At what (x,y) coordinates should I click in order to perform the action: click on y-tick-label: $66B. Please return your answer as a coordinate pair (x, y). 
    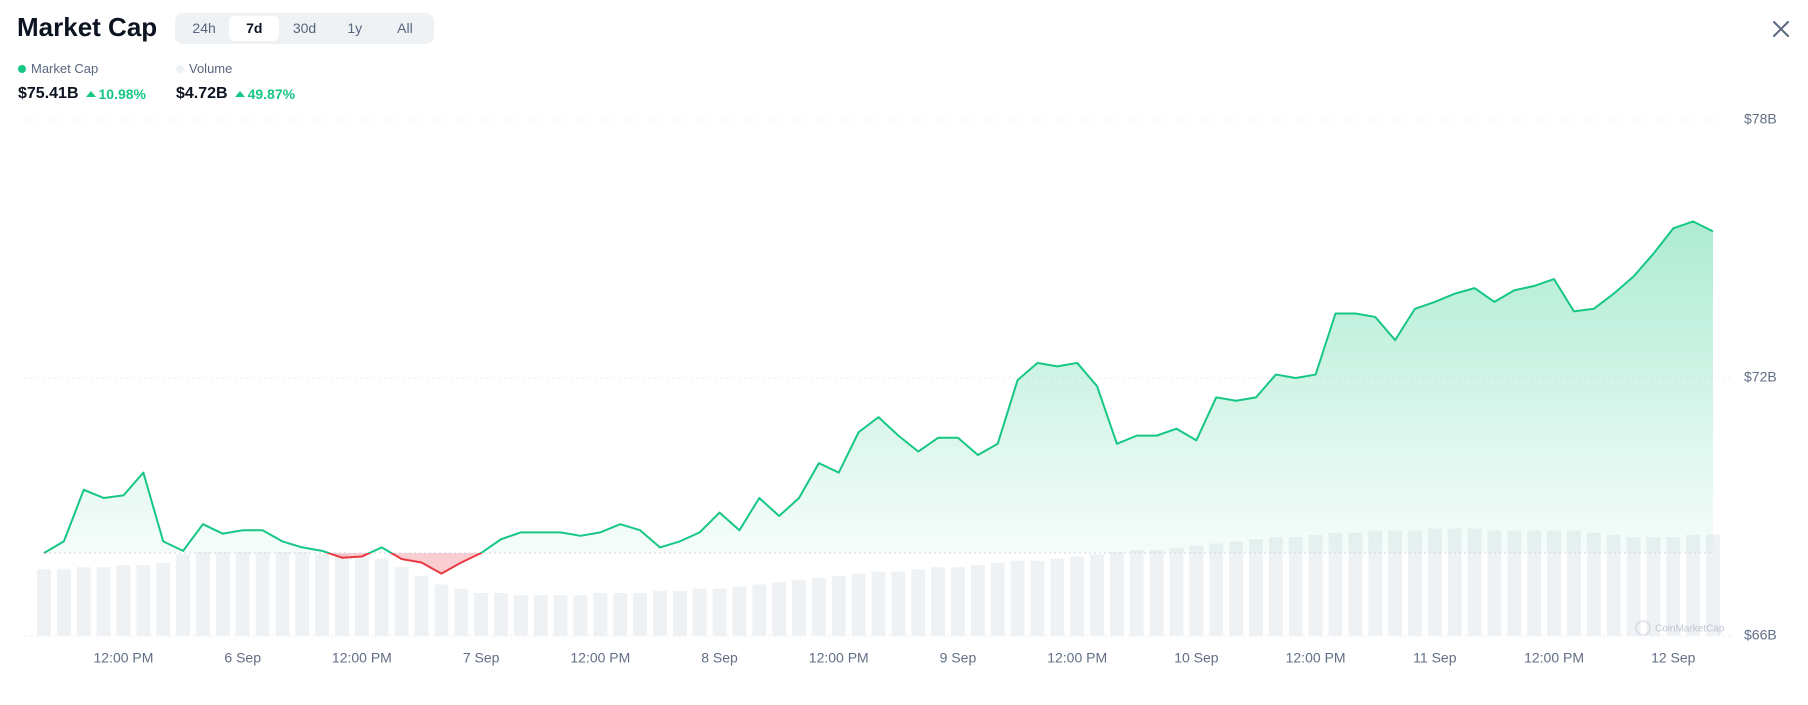
    Looking at the image, I should click on (1760, 635).